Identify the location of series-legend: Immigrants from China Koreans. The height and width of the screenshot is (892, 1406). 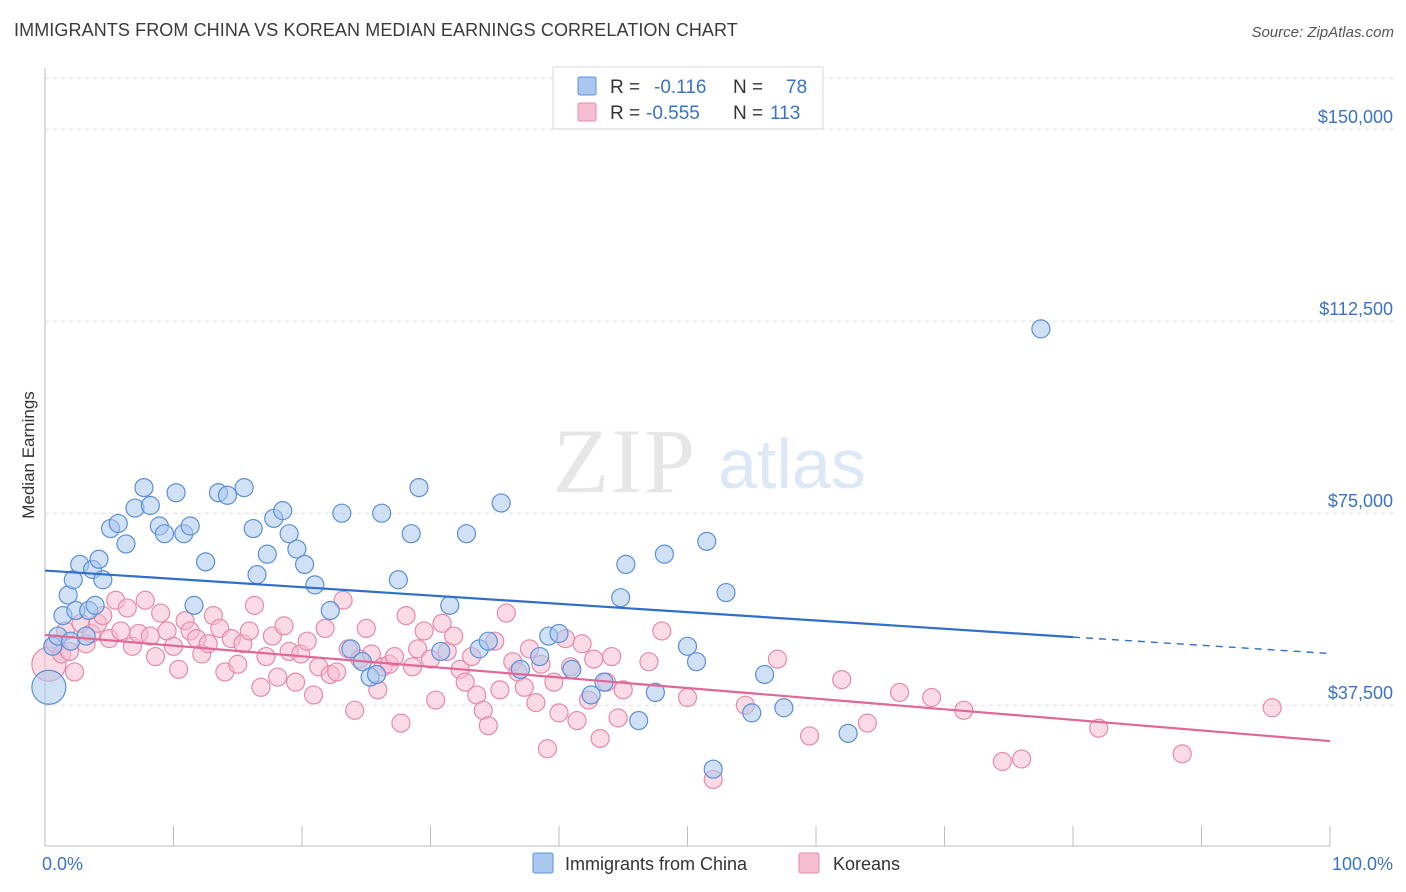
(716, 863).